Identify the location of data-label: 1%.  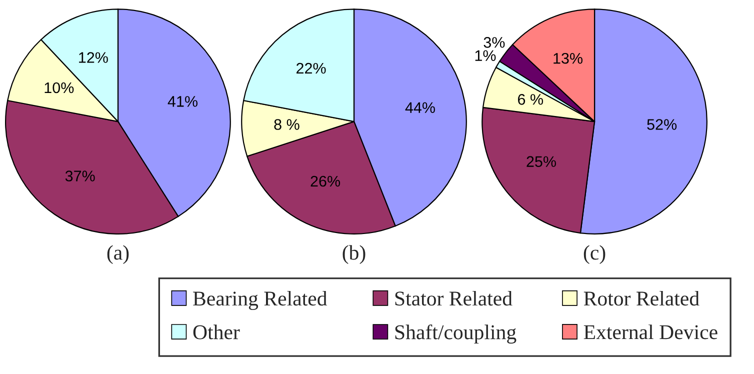
(485, 55).